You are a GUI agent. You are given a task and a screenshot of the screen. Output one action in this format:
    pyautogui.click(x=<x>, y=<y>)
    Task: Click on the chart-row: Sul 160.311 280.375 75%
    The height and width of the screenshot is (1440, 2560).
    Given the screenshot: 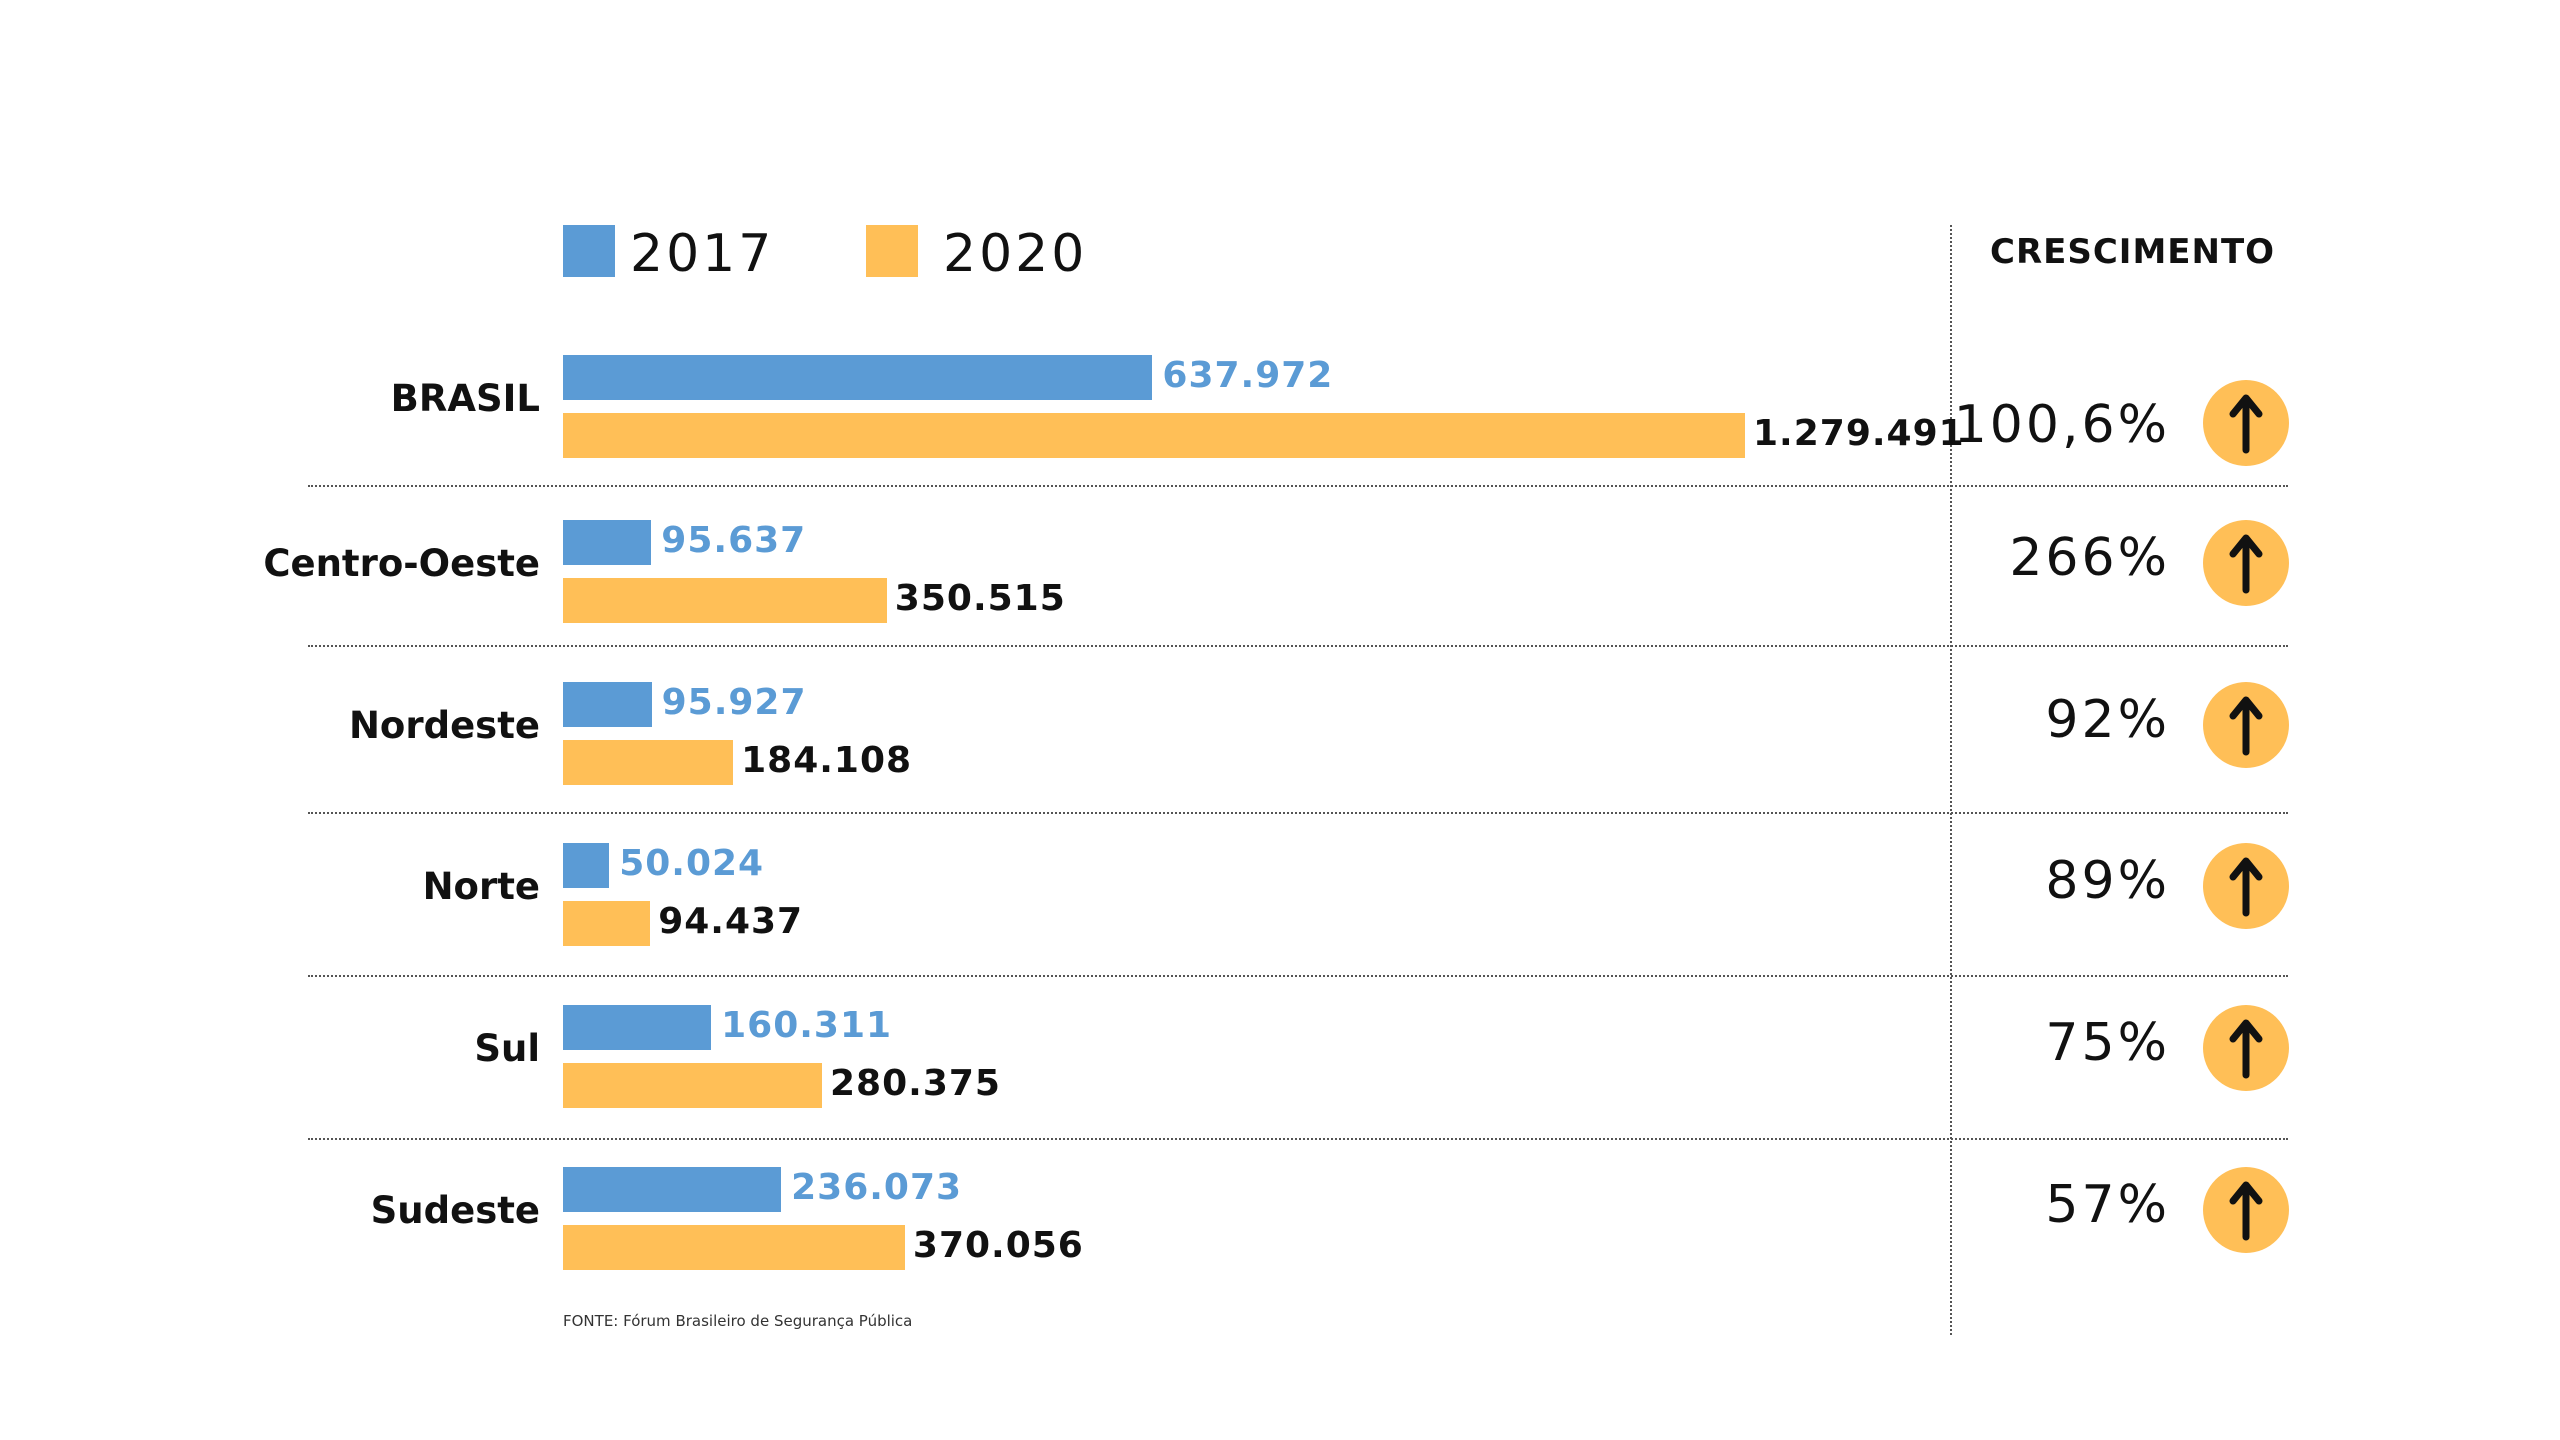 What is the action you would take?
    pyautogui.click(x=1280, y=1060)
    